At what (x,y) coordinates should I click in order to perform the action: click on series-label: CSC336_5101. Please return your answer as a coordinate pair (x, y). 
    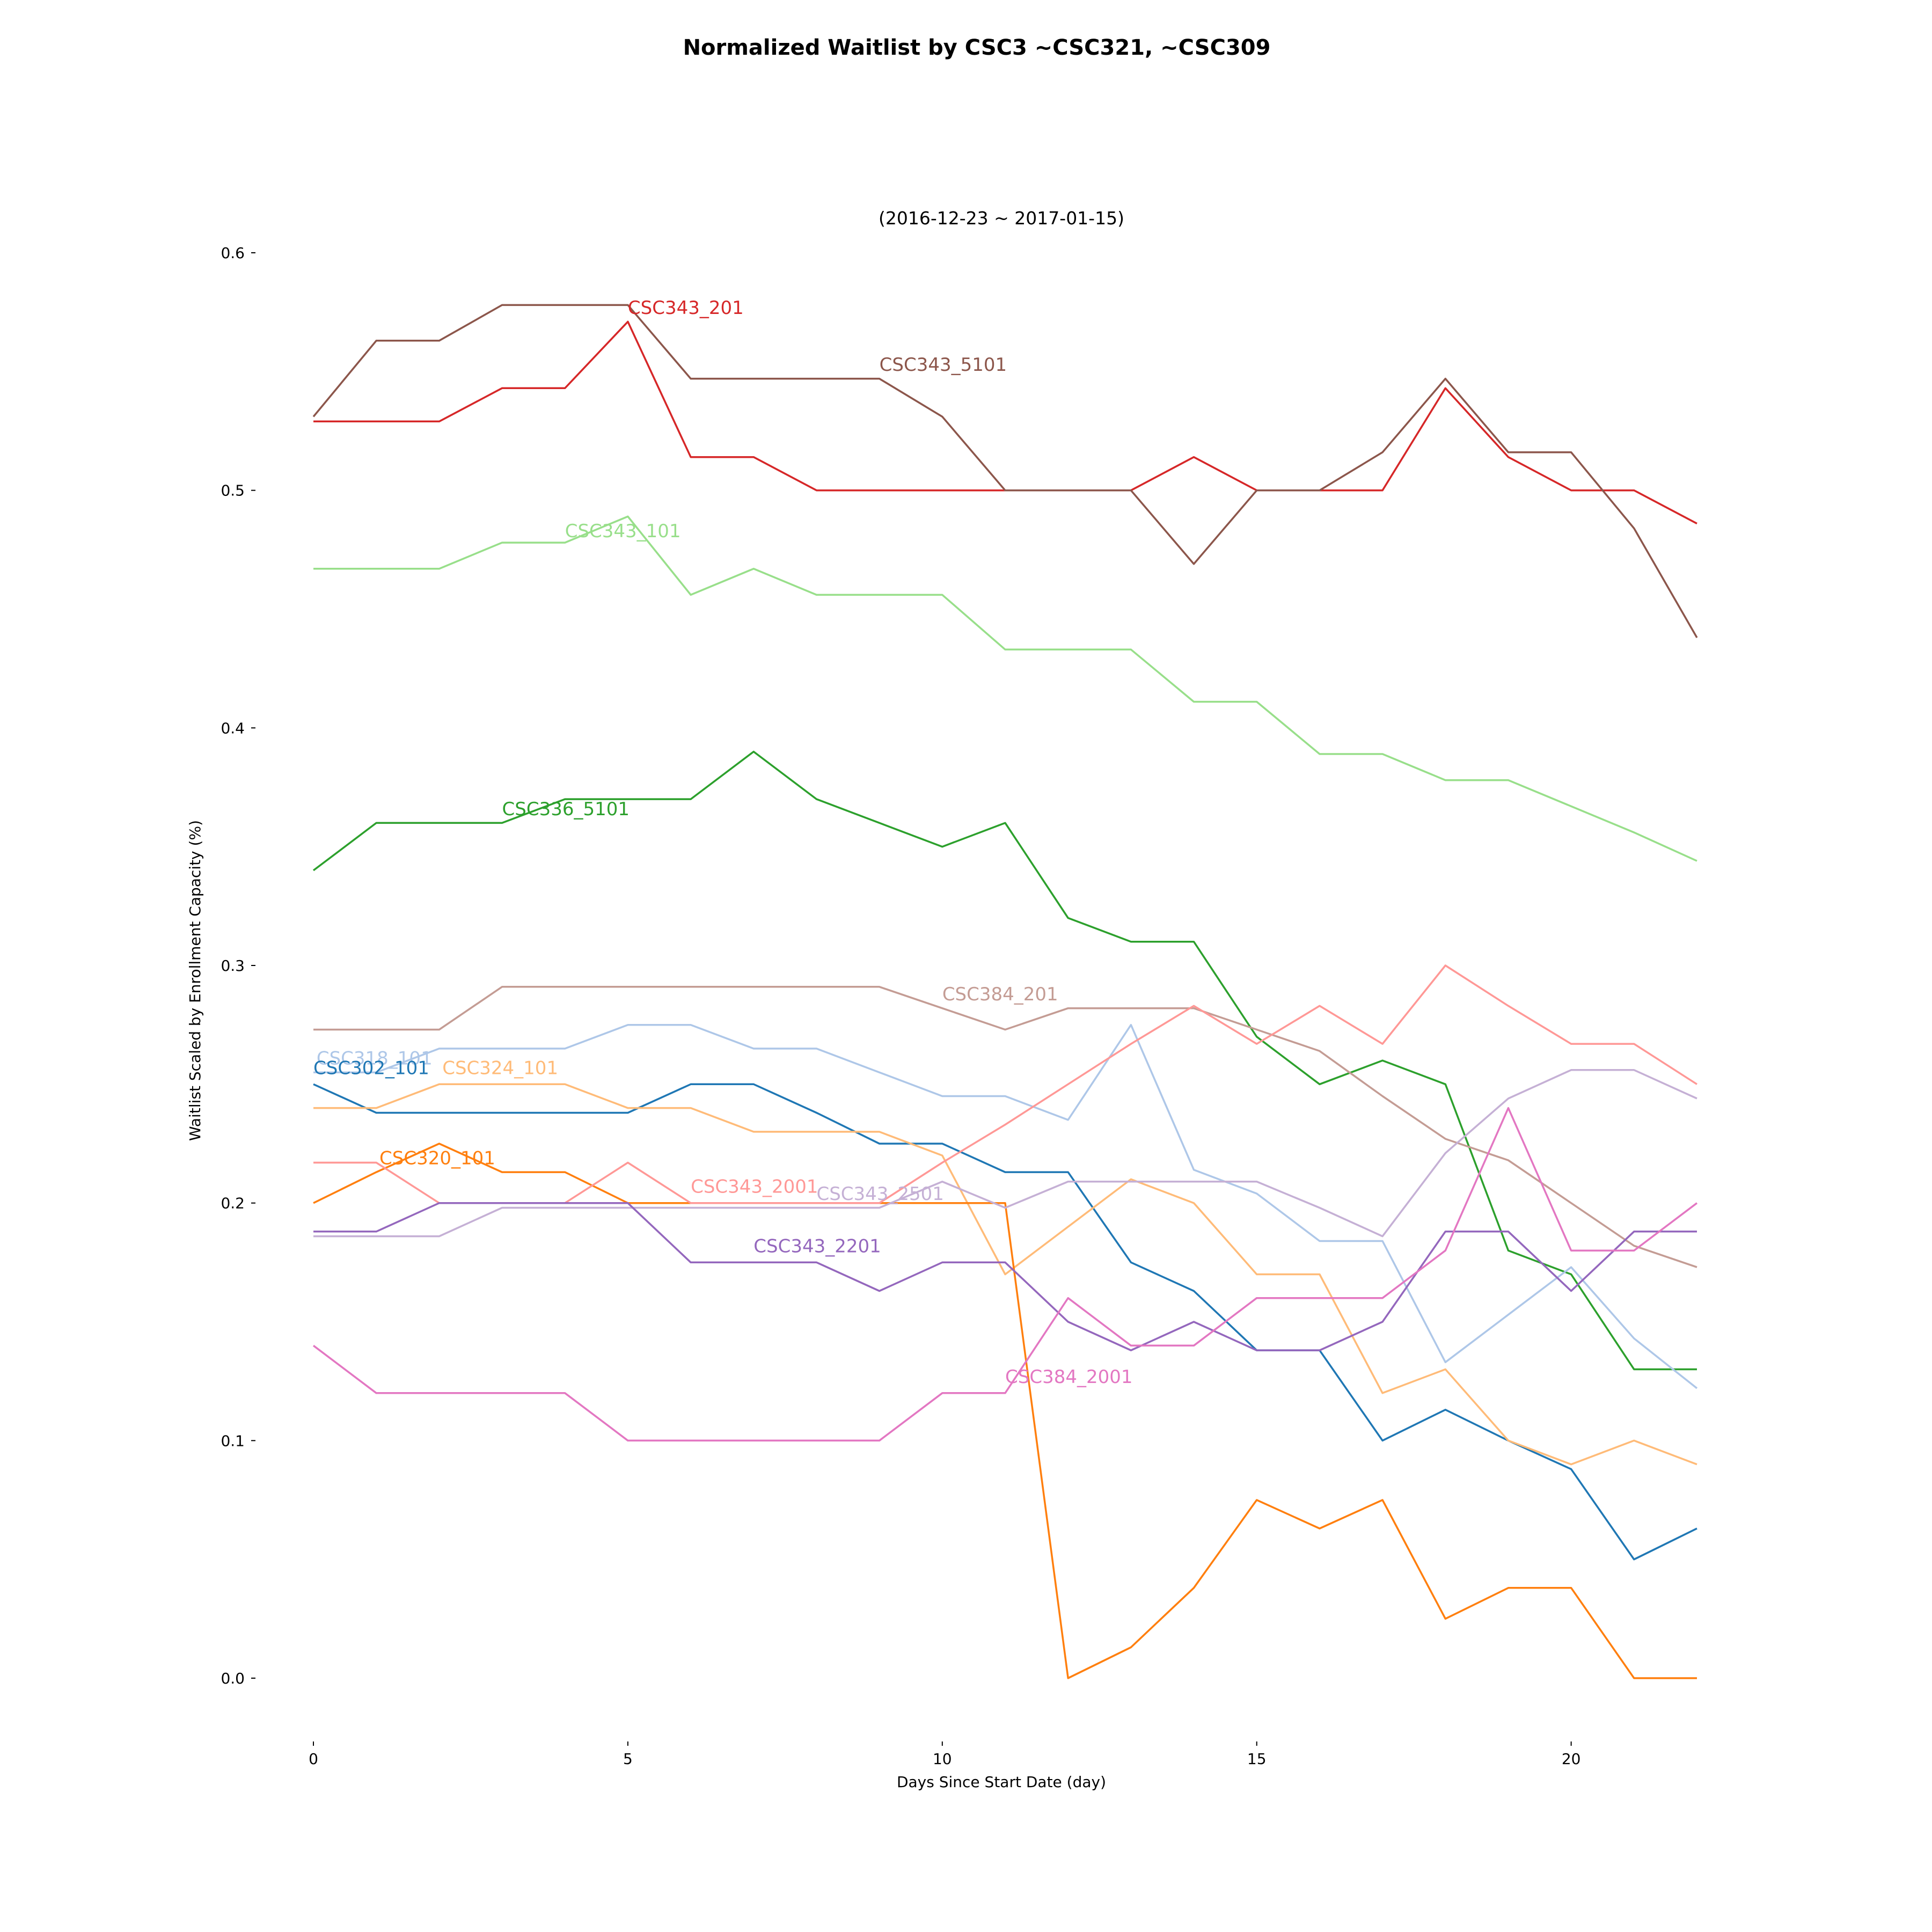
    Looking at the image, I should click on (566, 809).